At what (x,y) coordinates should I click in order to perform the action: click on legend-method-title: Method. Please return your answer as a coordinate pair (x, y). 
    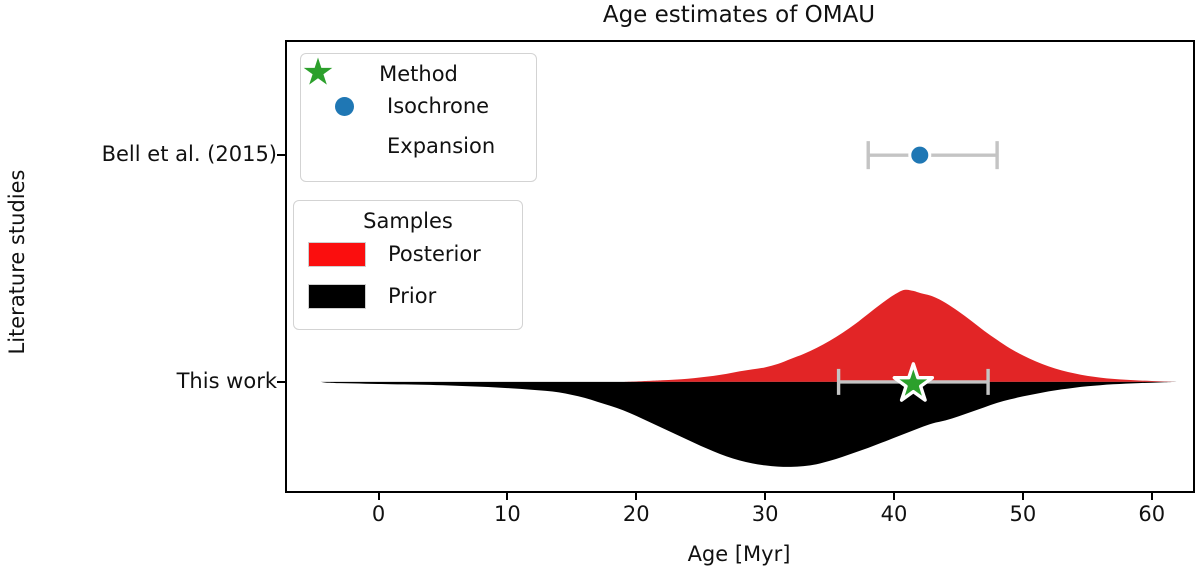
    Looking at the image, I should click on (418, 74).